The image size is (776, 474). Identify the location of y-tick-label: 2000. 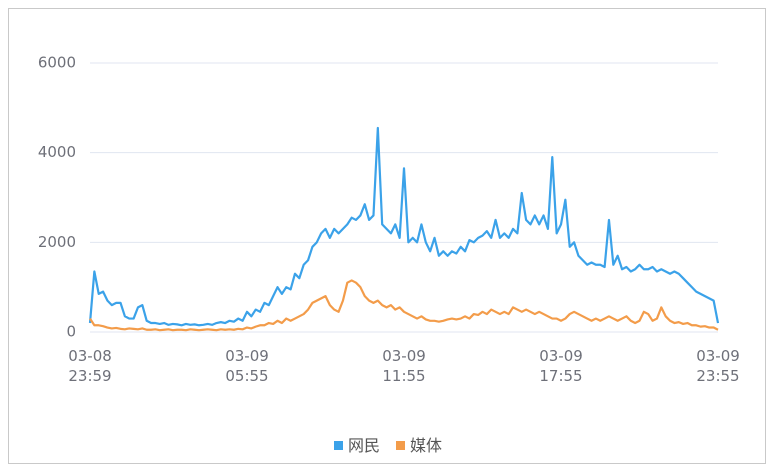
(57, 242).